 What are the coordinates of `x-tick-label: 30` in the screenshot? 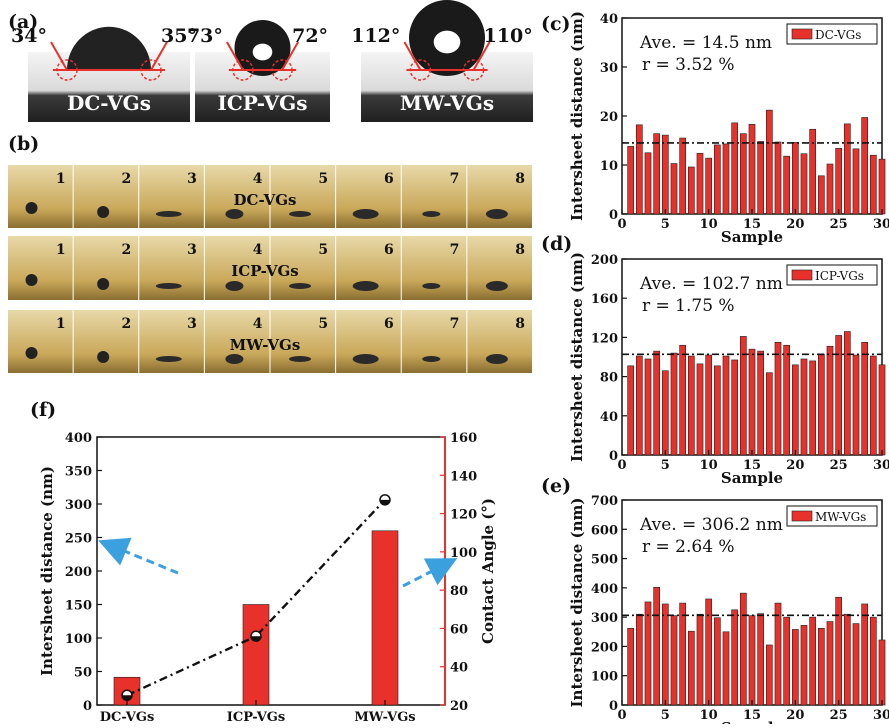 It's located at (881, 715).